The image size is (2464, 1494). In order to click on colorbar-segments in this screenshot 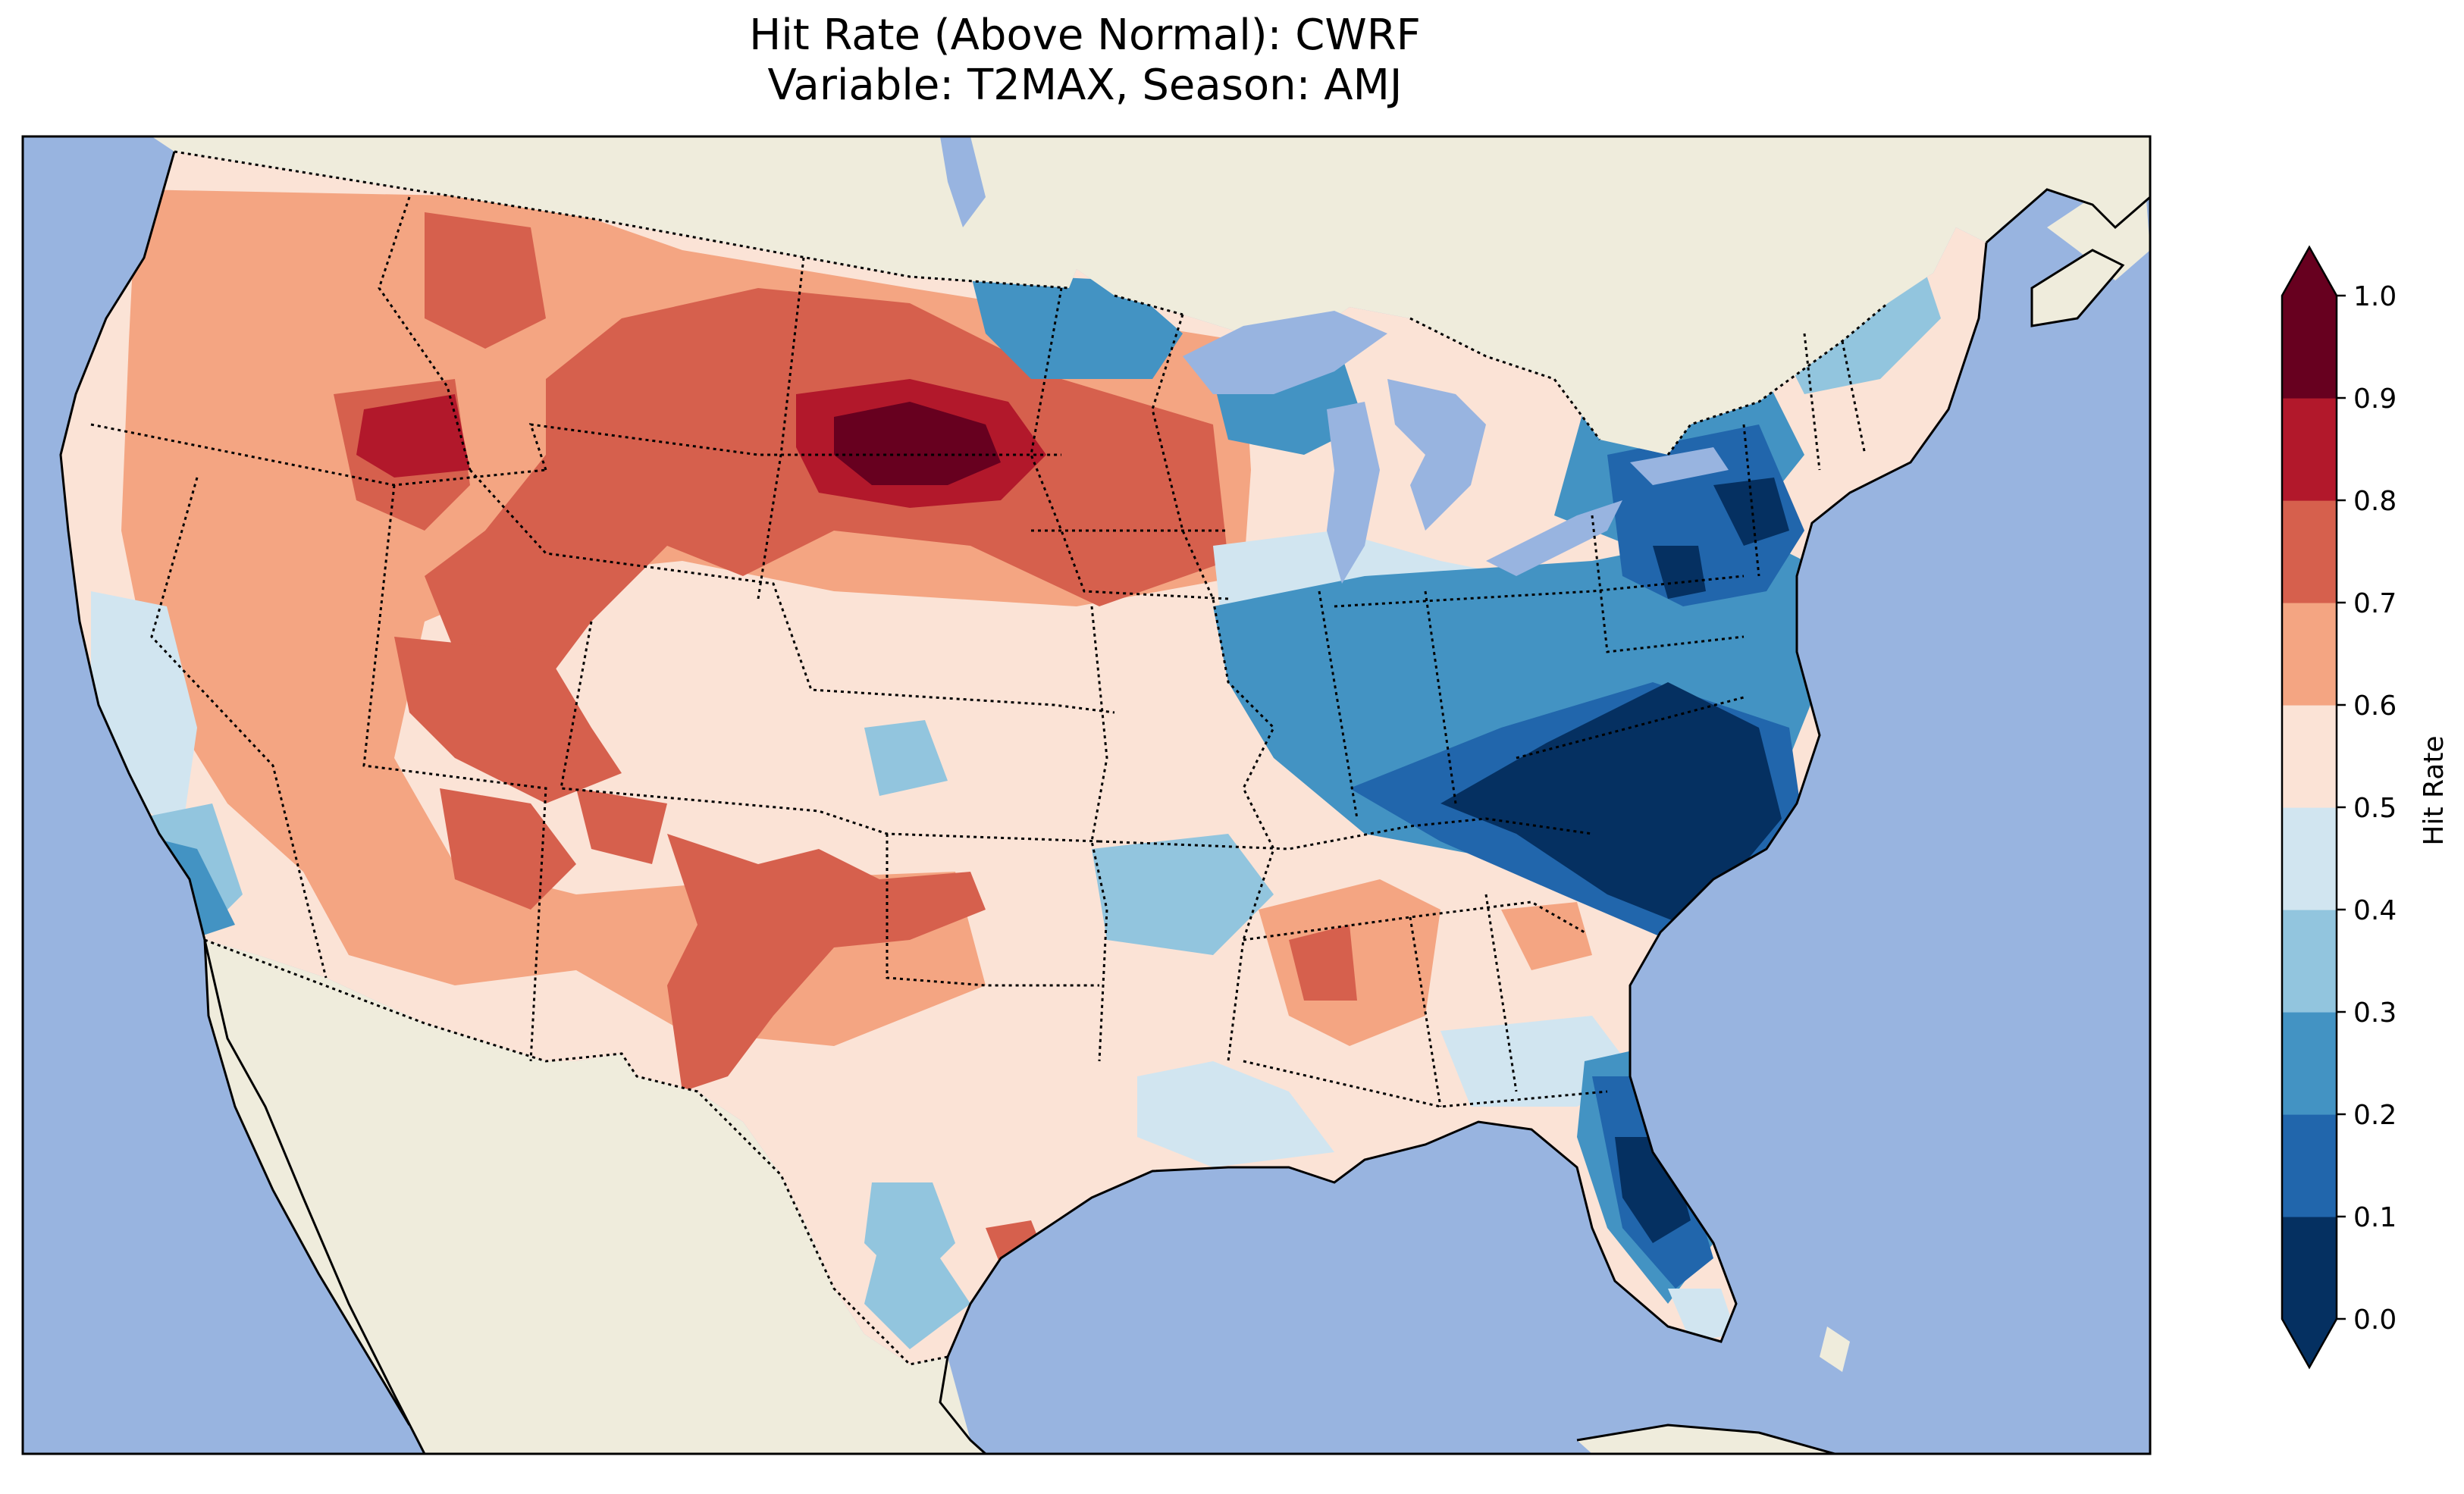, I will do `click(2310, 808)`.